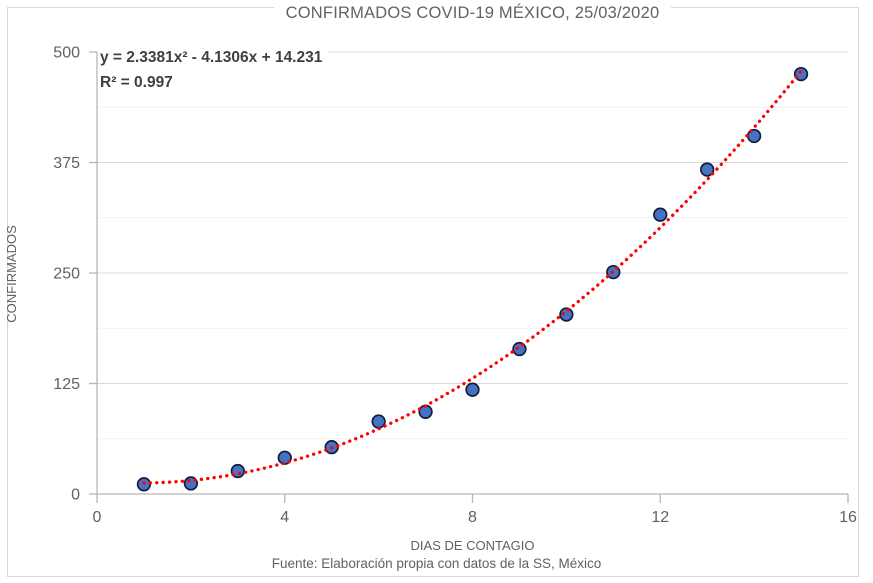 The image size is (873, 583). Describe the element at coordinates (660, 517) in the screenshot. I see `x-tick-label: 12` at that location.